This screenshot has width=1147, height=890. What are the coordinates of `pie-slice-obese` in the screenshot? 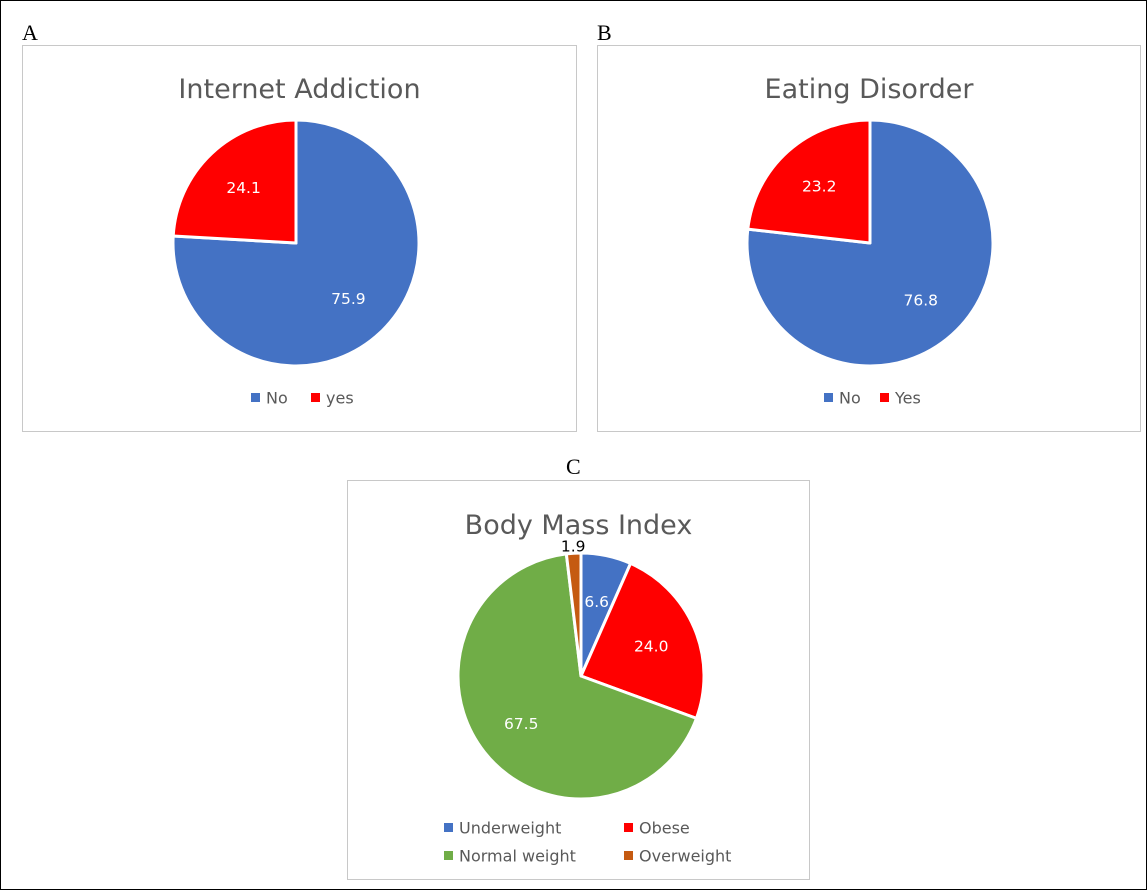 It's located at (642, 640).